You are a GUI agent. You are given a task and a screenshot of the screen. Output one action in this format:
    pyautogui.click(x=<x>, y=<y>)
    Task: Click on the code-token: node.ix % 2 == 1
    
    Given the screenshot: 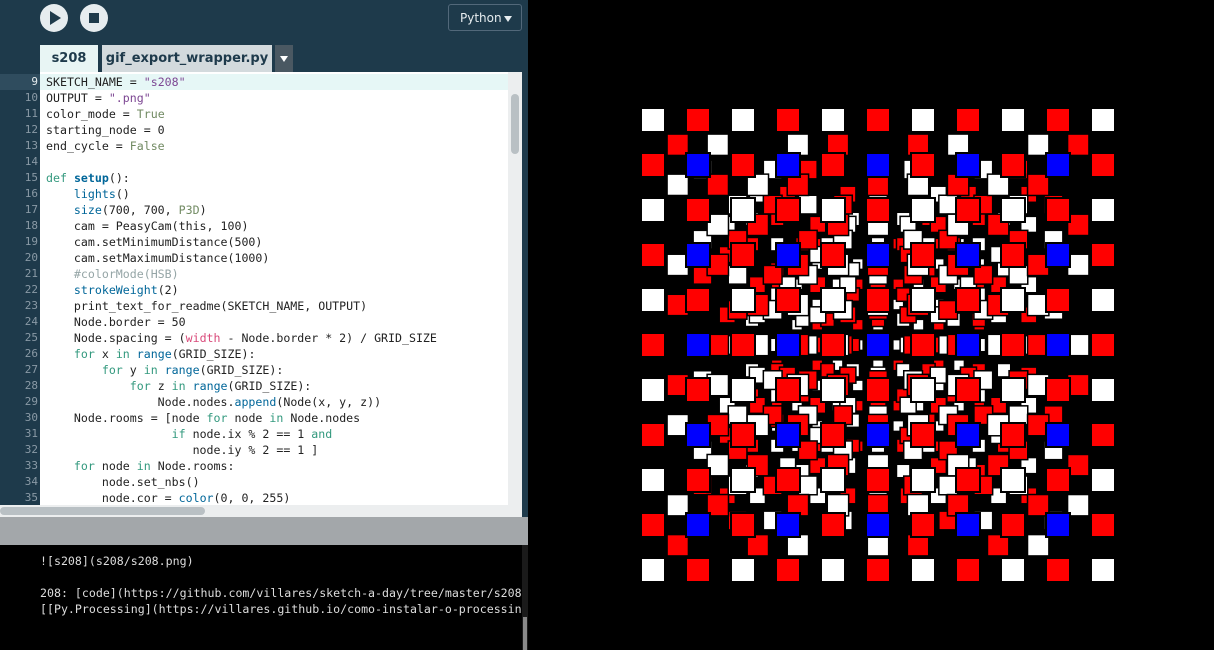 What is the action you would take?
    pyautogui.click(x=248, y=434)
    